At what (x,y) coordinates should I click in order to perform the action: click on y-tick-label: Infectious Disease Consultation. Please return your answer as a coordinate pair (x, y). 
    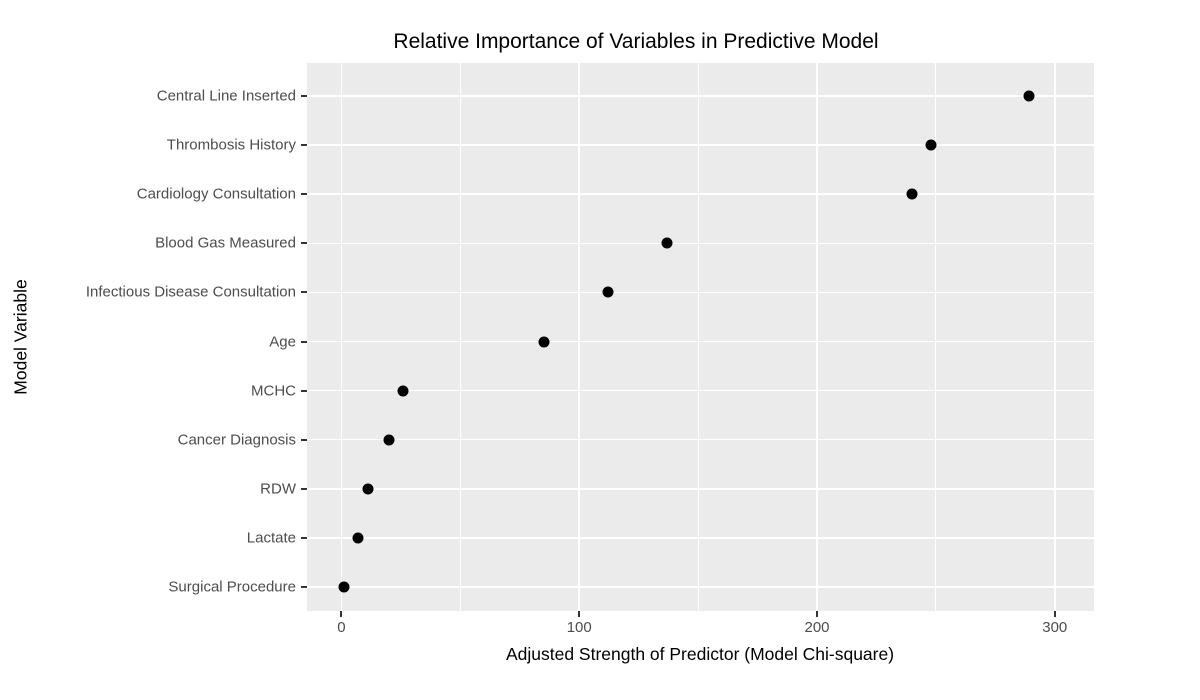
    Looking at the image, I should click on (190, 292).